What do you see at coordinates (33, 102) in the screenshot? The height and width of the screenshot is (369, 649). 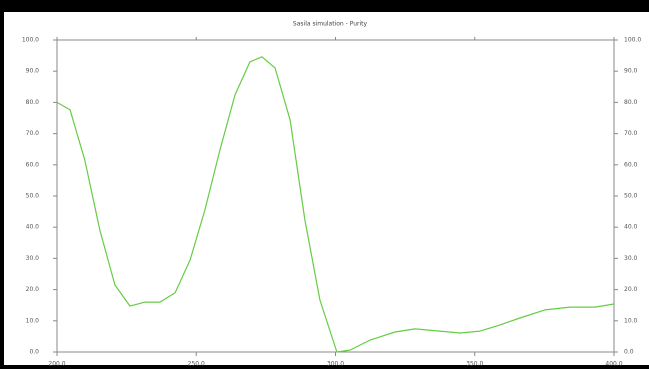 I see `y-tick-label: 80.0` at bounding box center [33, 102].